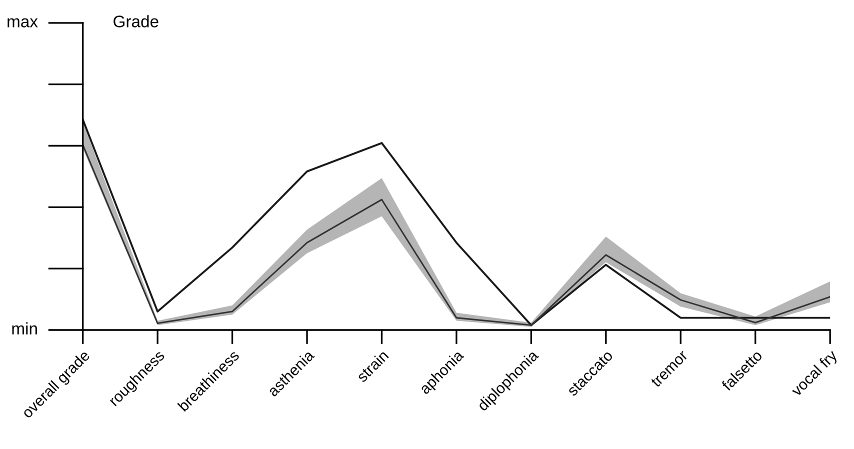 Image resolution: width=854 pixels, height=449 pixels. I want to click on text: min, so click(24, 328).